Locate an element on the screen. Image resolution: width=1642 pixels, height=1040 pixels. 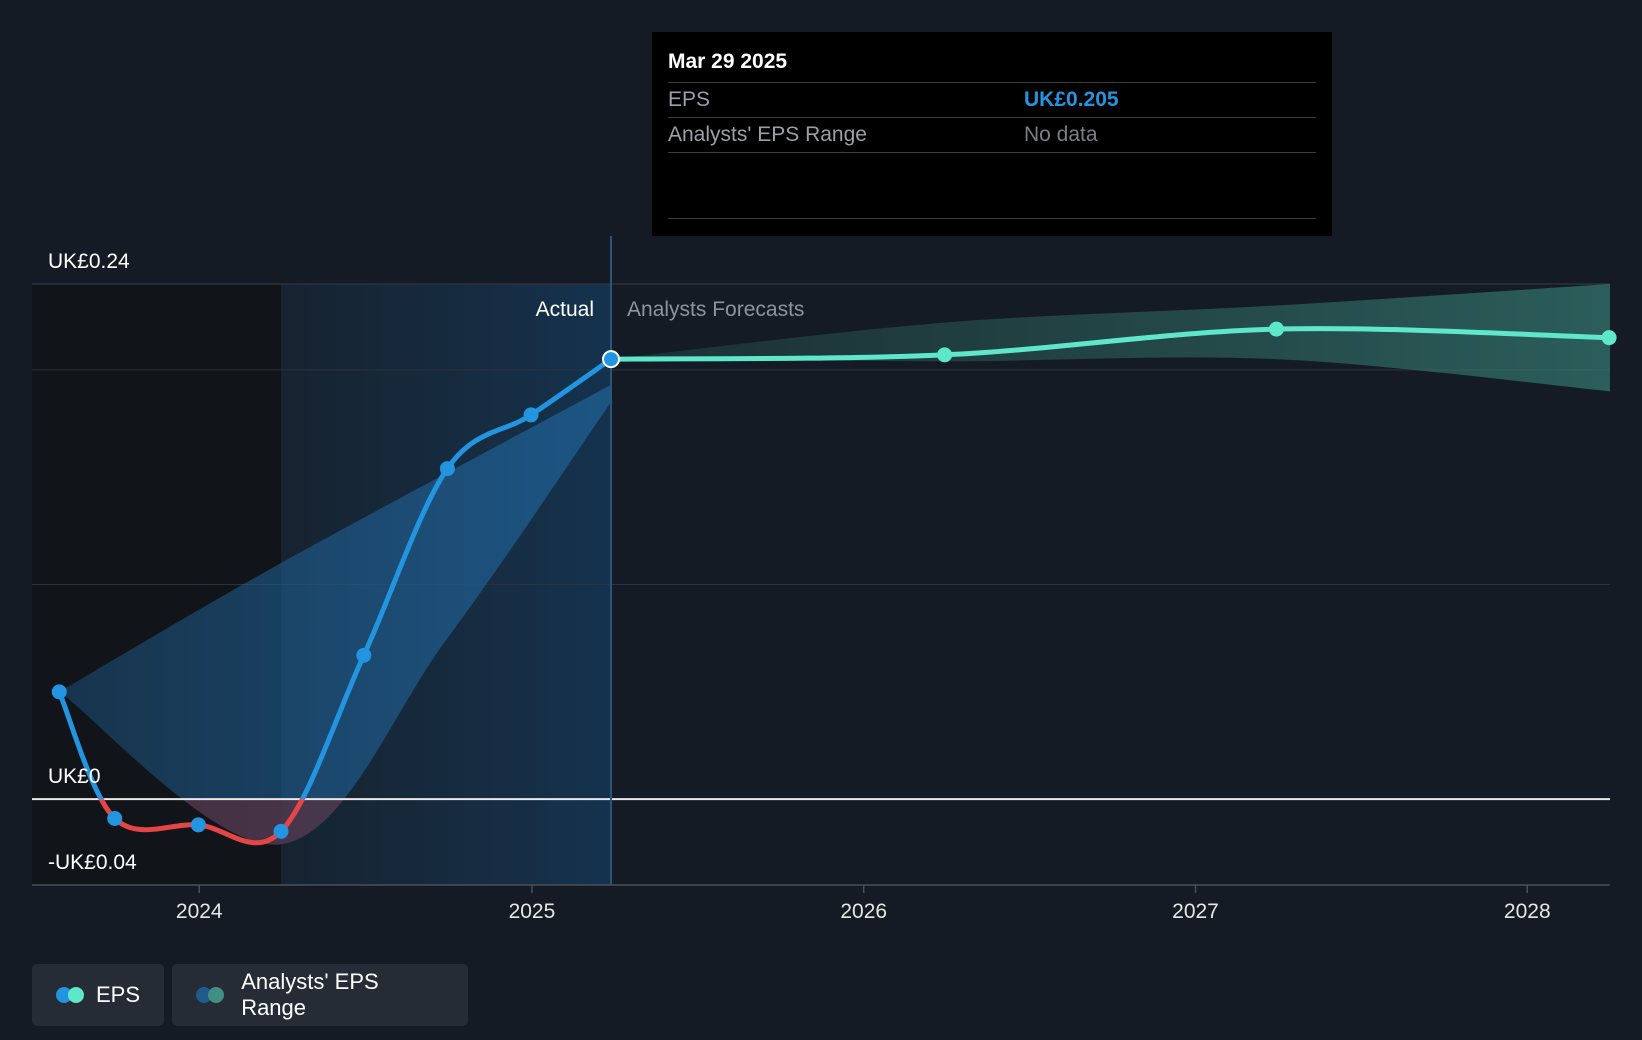
tooltip-divider is located at coordinates (992, 218).